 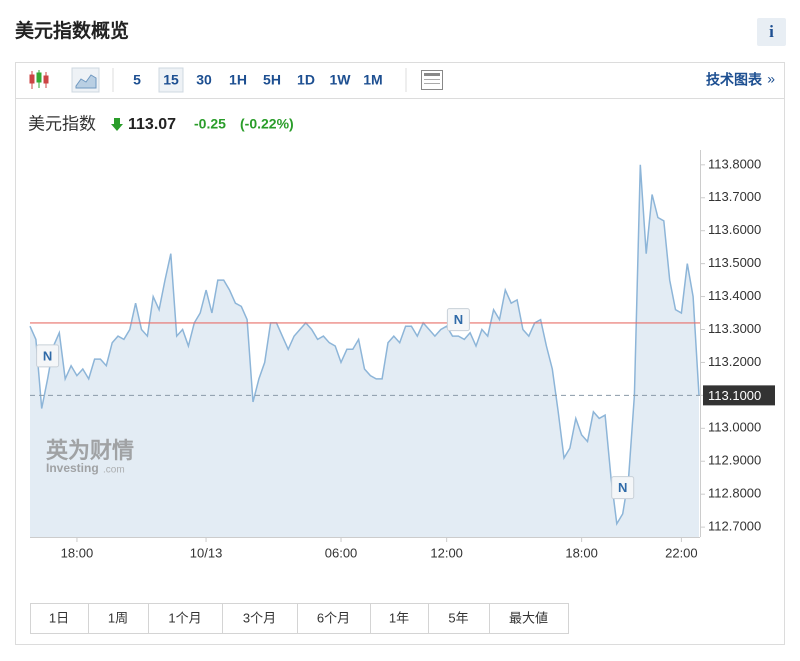 I want to click on tech-chart-link: 技术图表, so click(x=734, y=80).